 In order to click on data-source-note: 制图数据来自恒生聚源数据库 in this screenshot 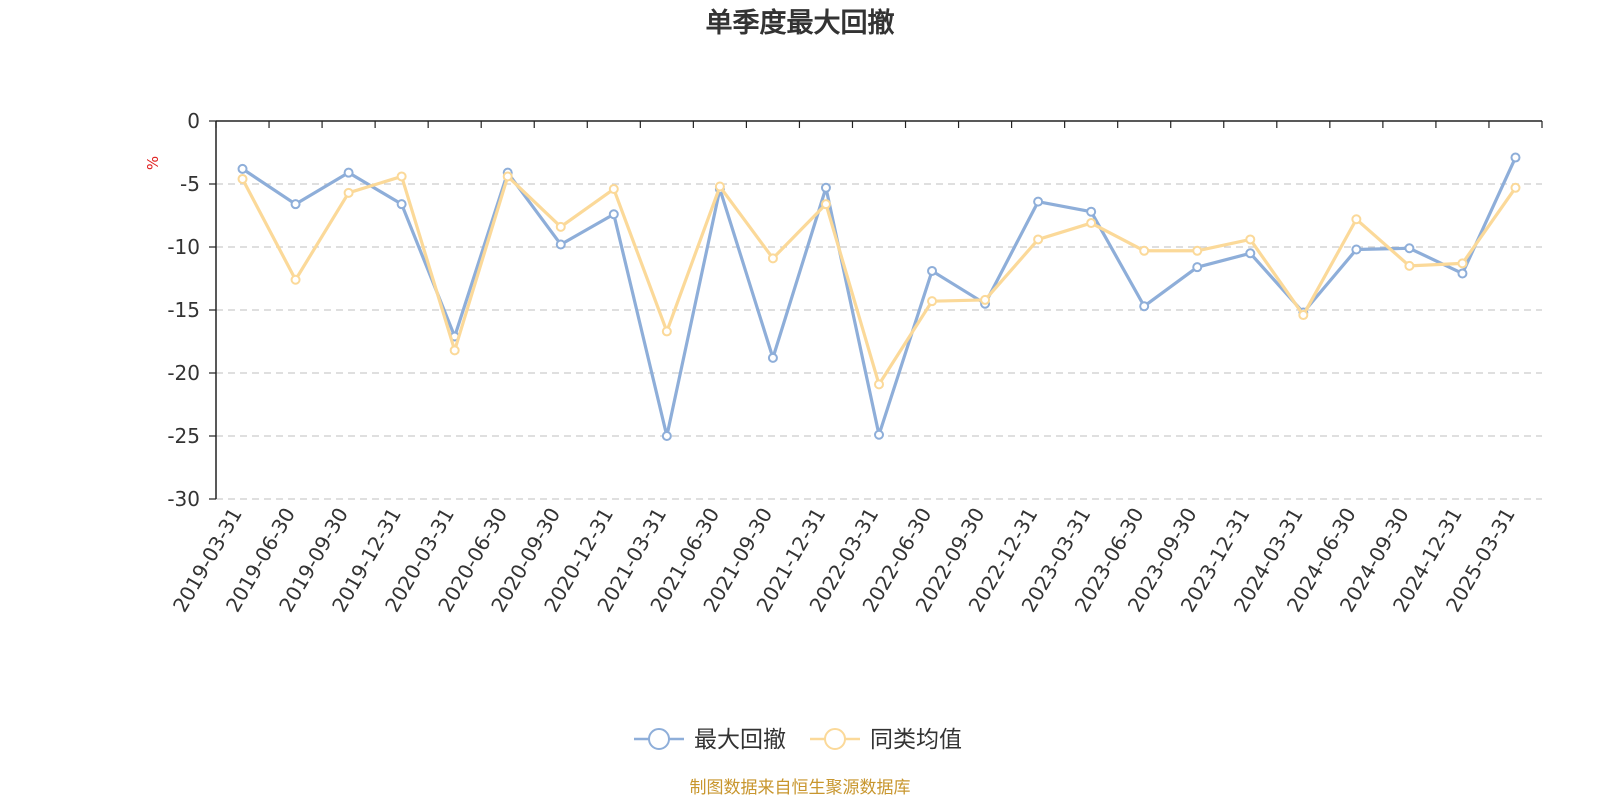, I will do `click(800, 788)`.